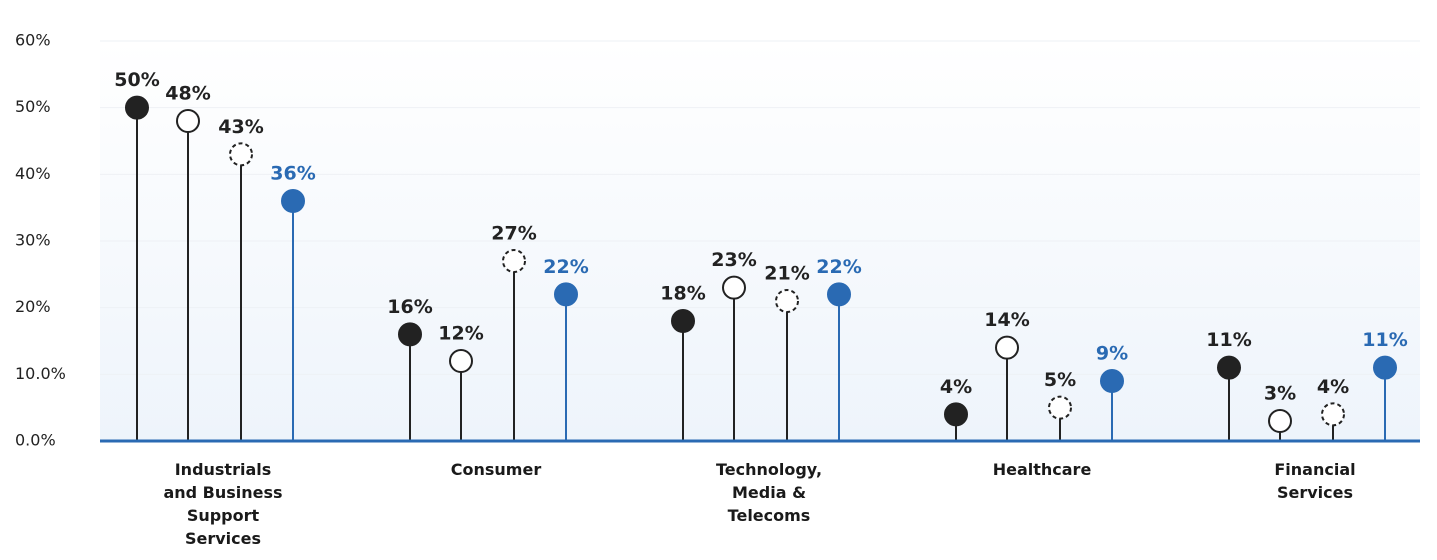 This screenshot has width=1437, height=560. Describe the element at coordinates (33, 106) in the screenshot. I see `y-tick-label: 50%` at that location.